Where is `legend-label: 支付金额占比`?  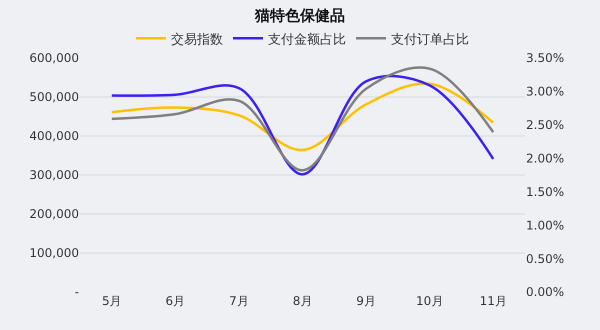 legend-label: 支付金额占比 is located at coordinates (307, 40).